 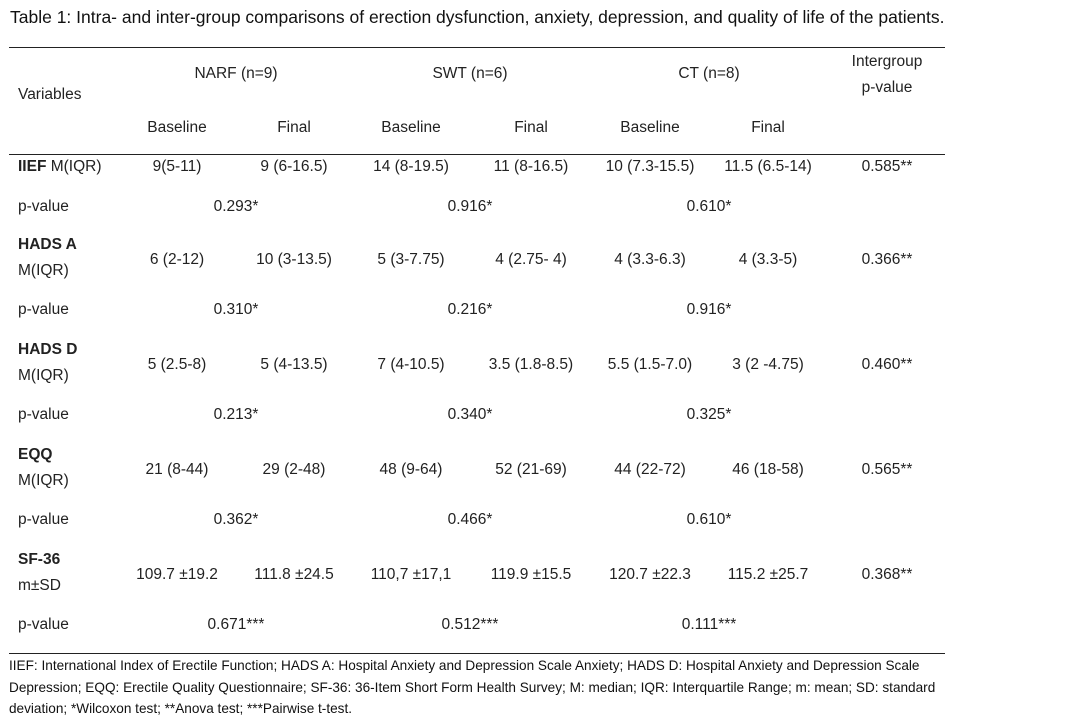 I want to click on variable-name-bold: SF-36, so click(x=39, y=559).